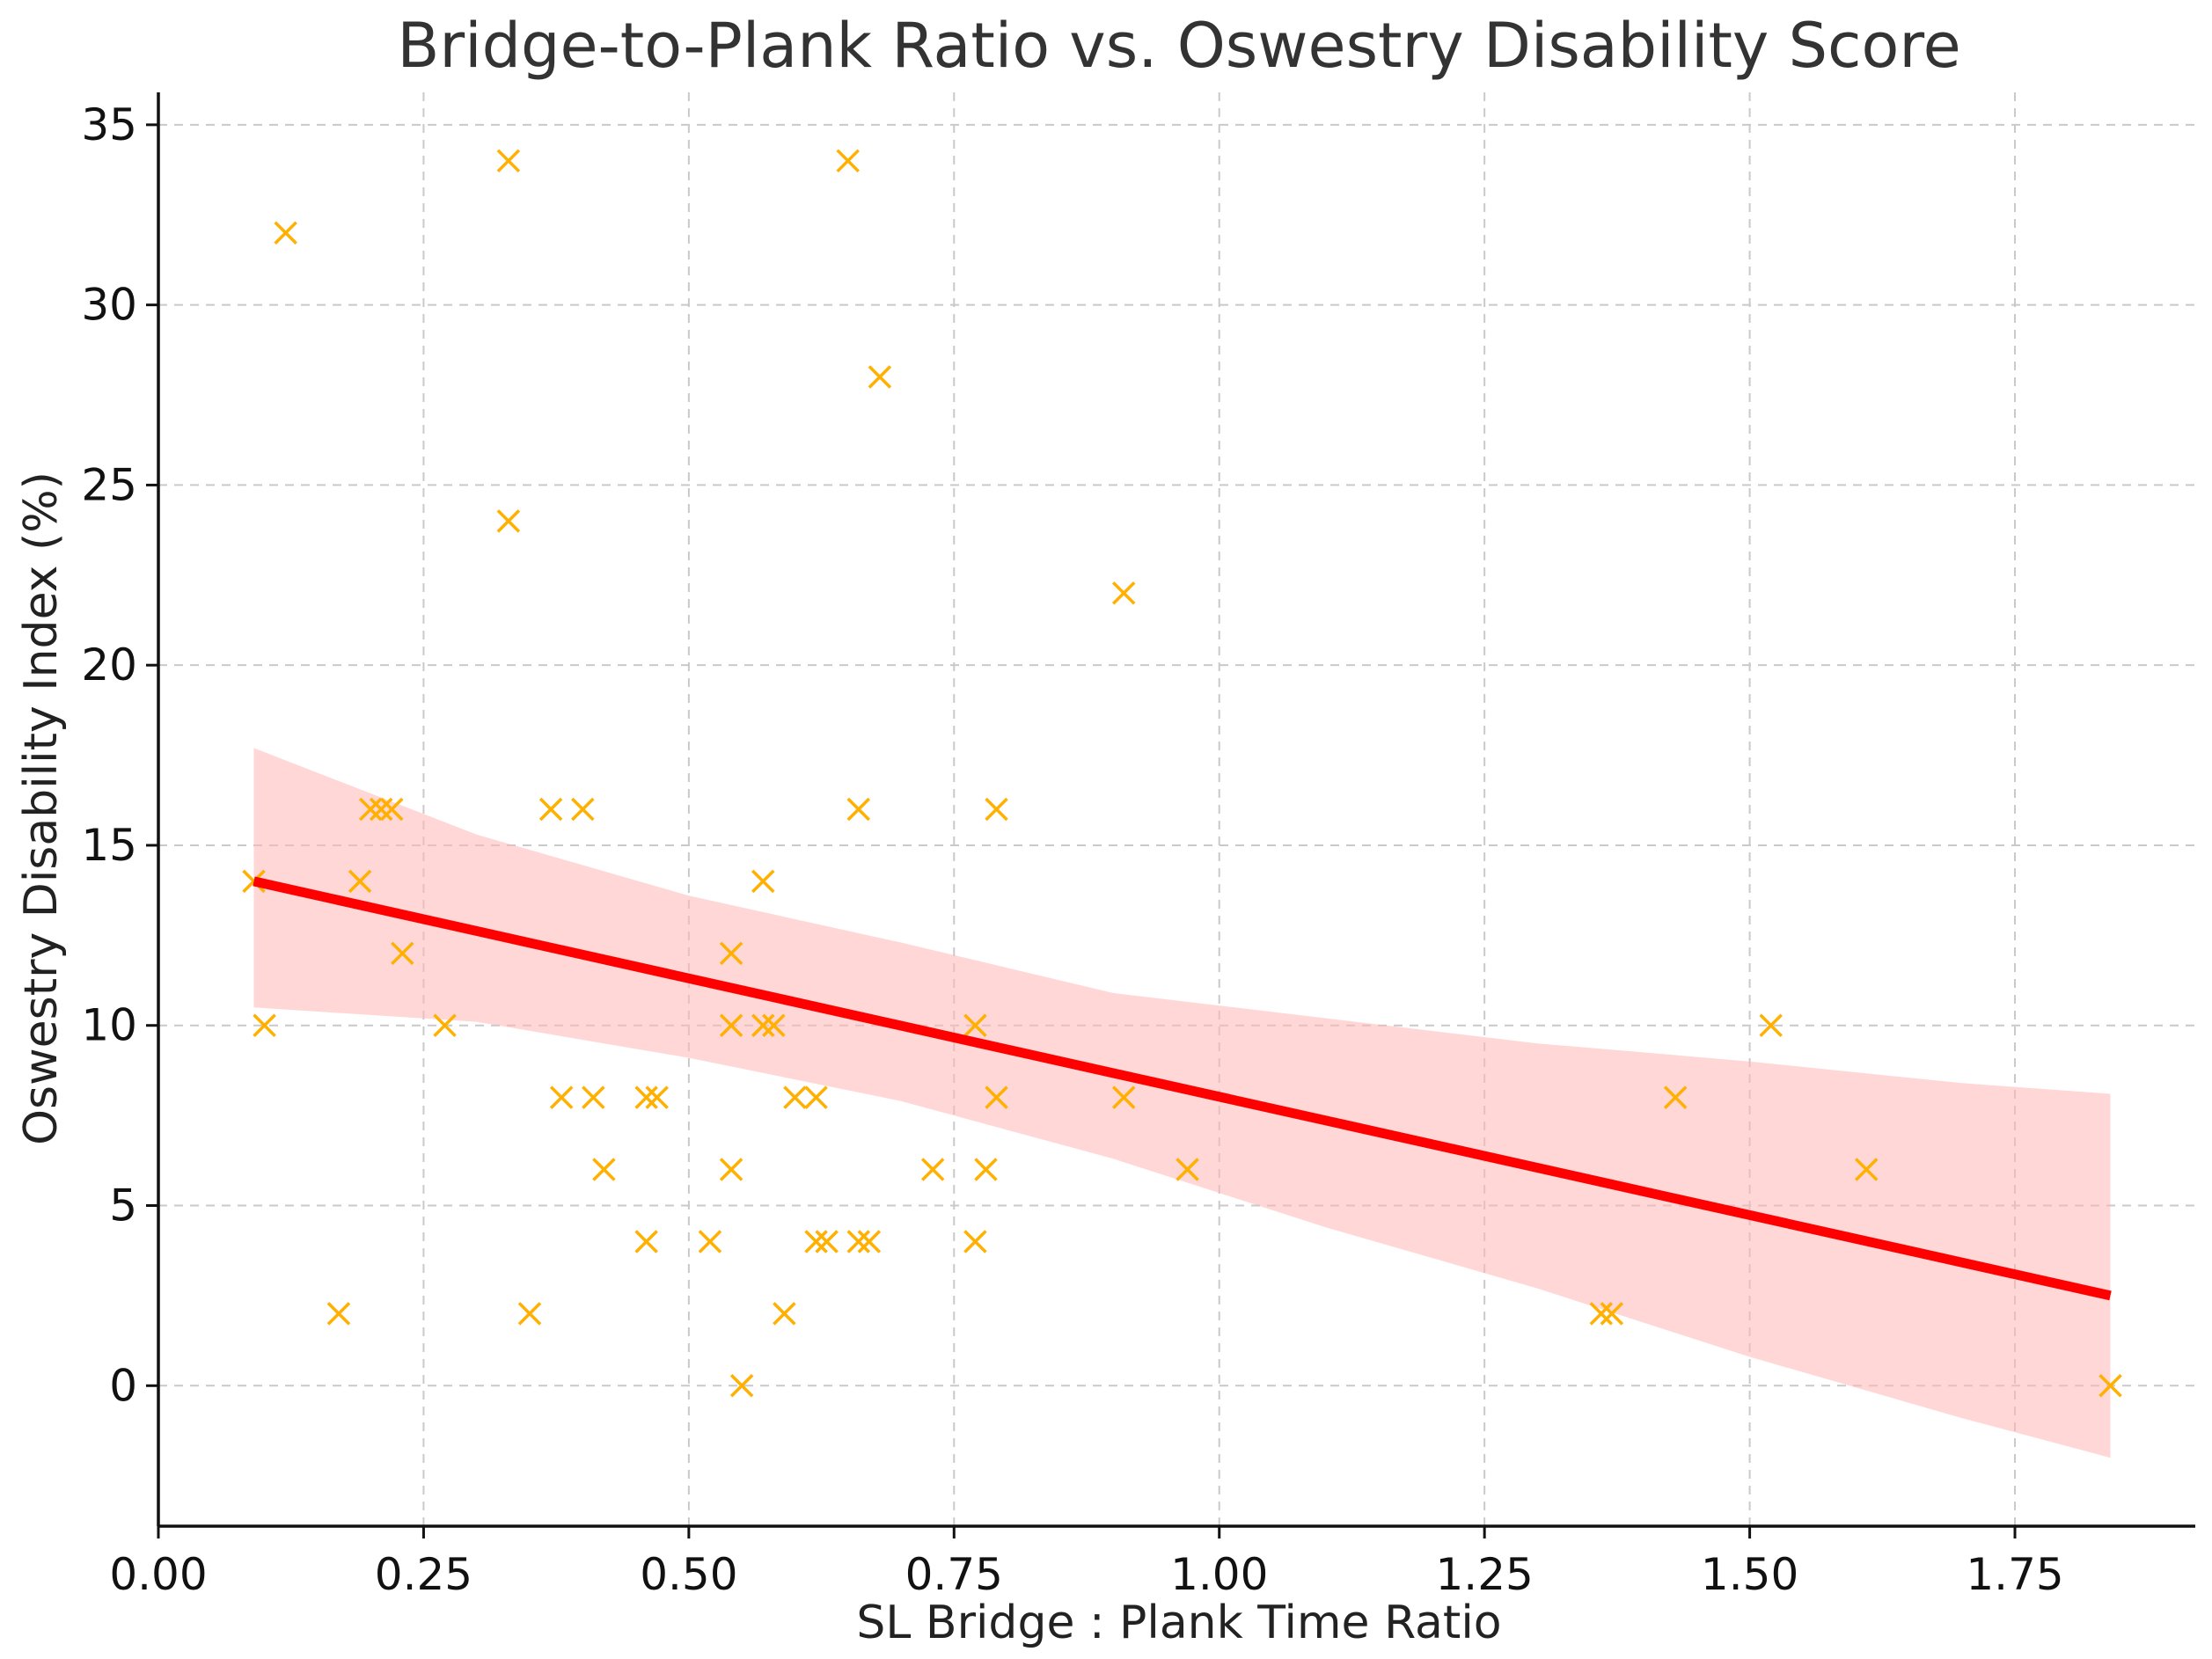  Describe the element at coordinates (1178, 1623) in the screenshot. I see `x-axis-label: SL Bridge : Plank Time Ratio` at that location.